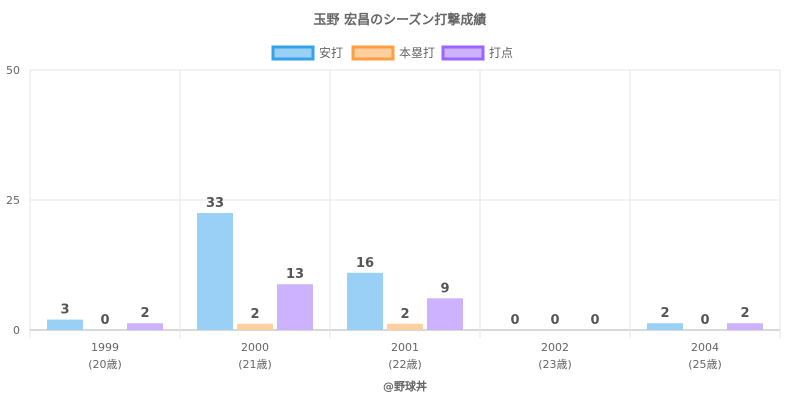 Image resolution: width=800 pixels, height=400 pixels. What do you see at coordinates (16, 330) in the screenshot?
I see `y-tick-label: 0` at bounding box center [16, 330].